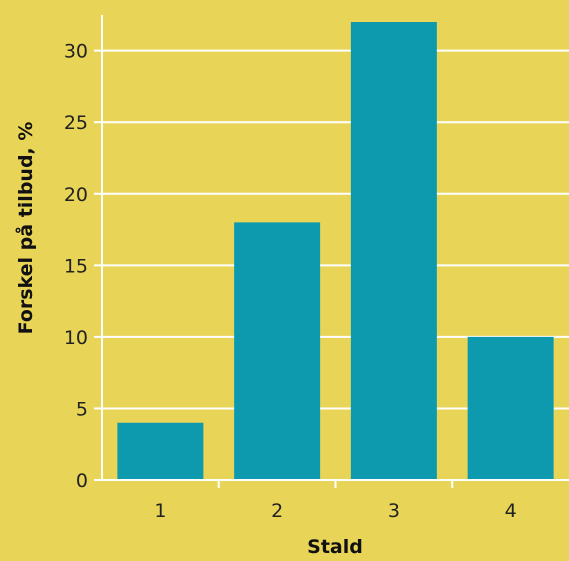 Image resolution: width=569 pixels, height=561 pixels. Describe the element at coordinates (25, 228) in the screenshot. I see `y-axis-title: Forskel på tilbud, %` at that location.